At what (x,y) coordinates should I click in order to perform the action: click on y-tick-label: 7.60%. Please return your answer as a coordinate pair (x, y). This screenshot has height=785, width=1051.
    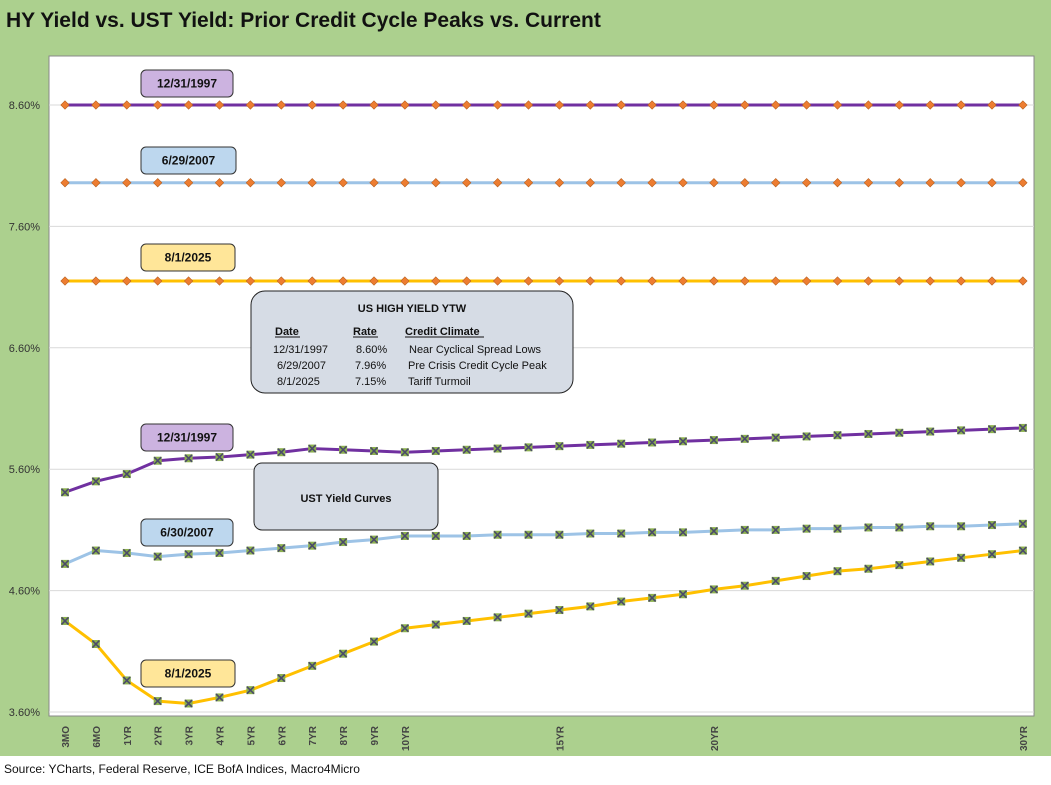
    Looking at the image, I should click on (24, 227).